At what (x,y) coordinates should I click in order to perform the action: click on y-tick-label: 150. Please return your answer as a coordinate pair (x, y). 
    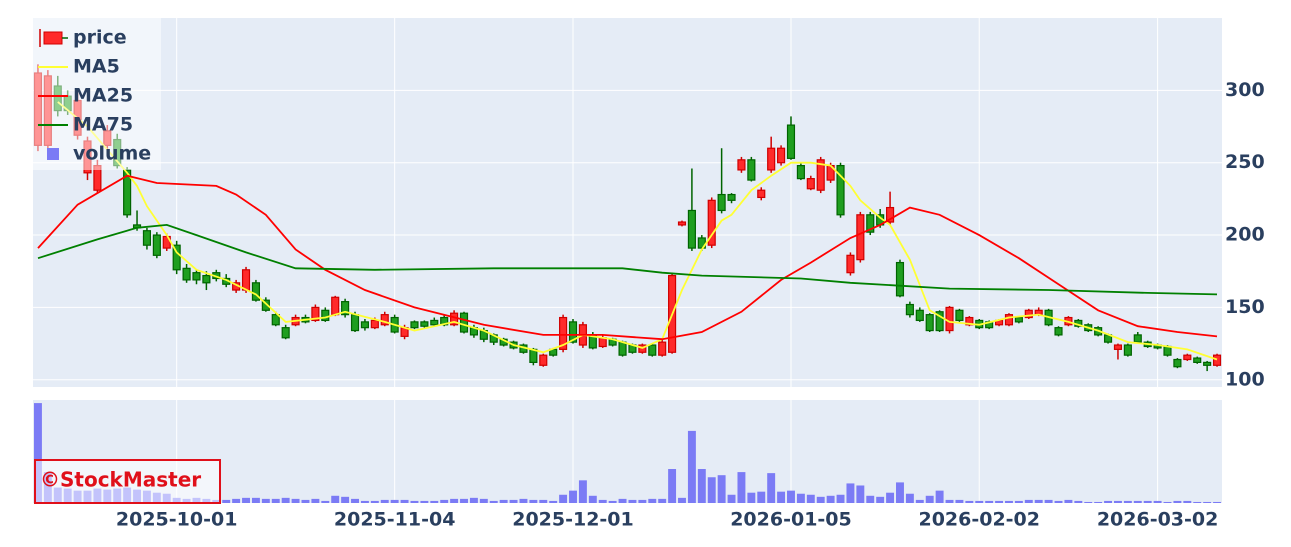
    Looking at the image, I should click on (1245, 307).